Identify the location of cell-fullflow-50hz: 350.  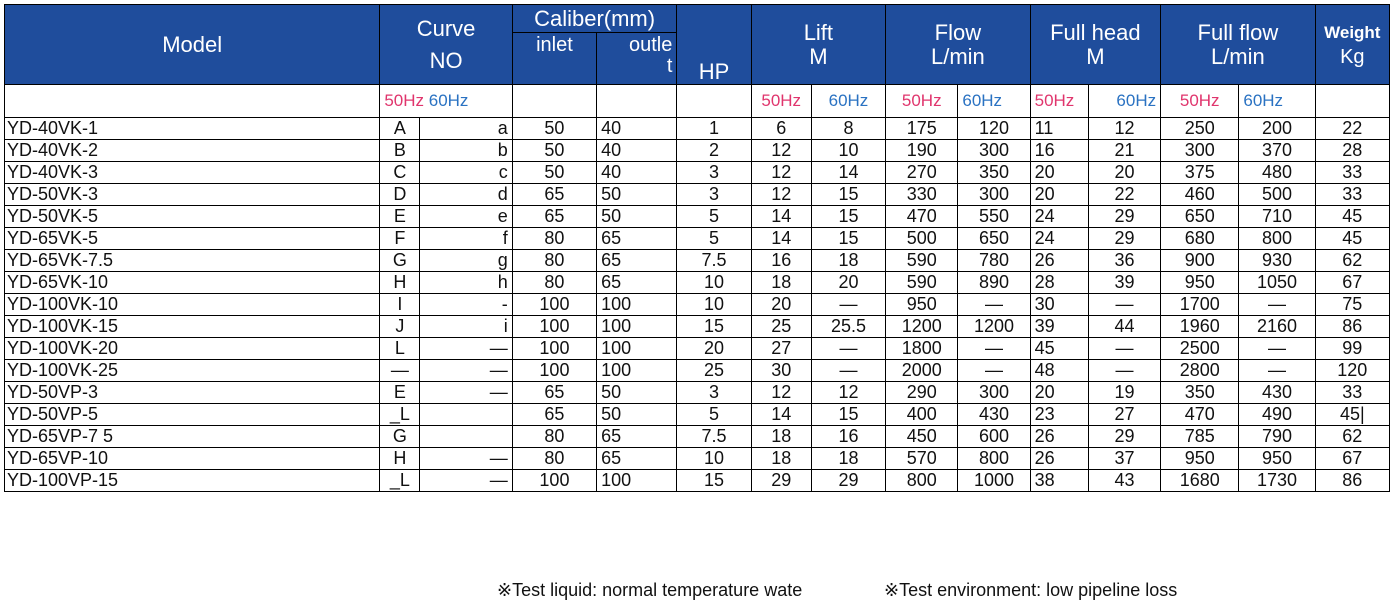
(1200, 392).